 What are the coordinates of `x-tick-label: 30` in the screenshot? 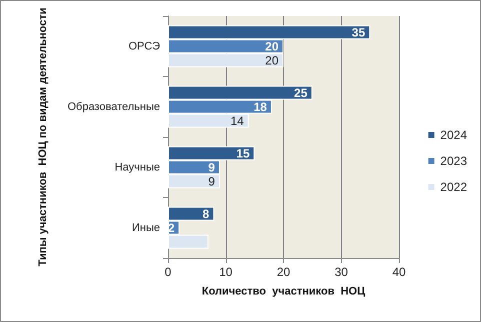 It's located at (341, 272).